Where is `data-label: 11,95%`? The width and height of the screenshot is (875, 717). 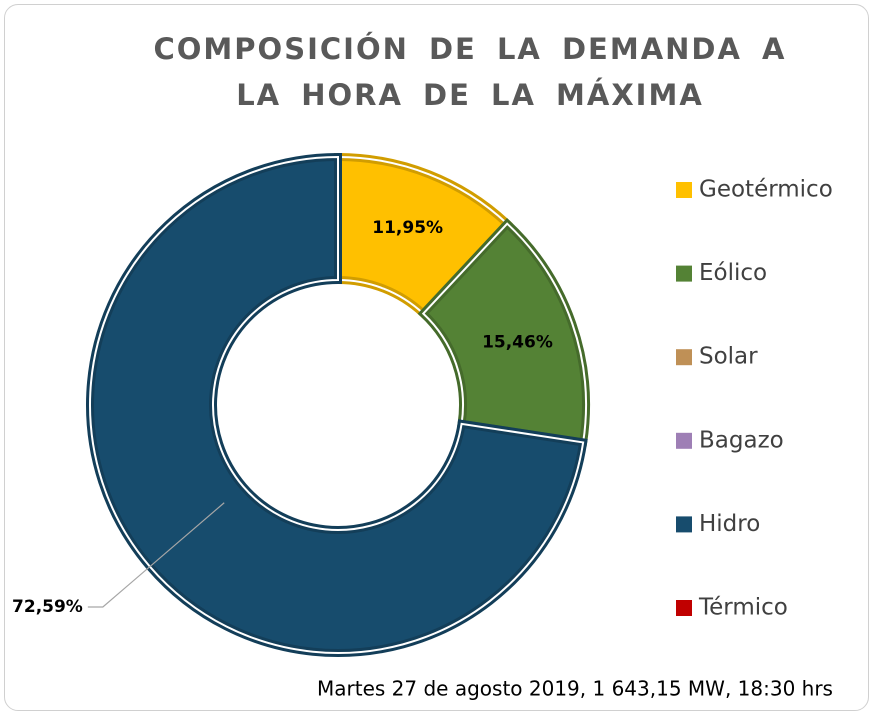 data-label: 11,95% is located at coordinates (407, 228).